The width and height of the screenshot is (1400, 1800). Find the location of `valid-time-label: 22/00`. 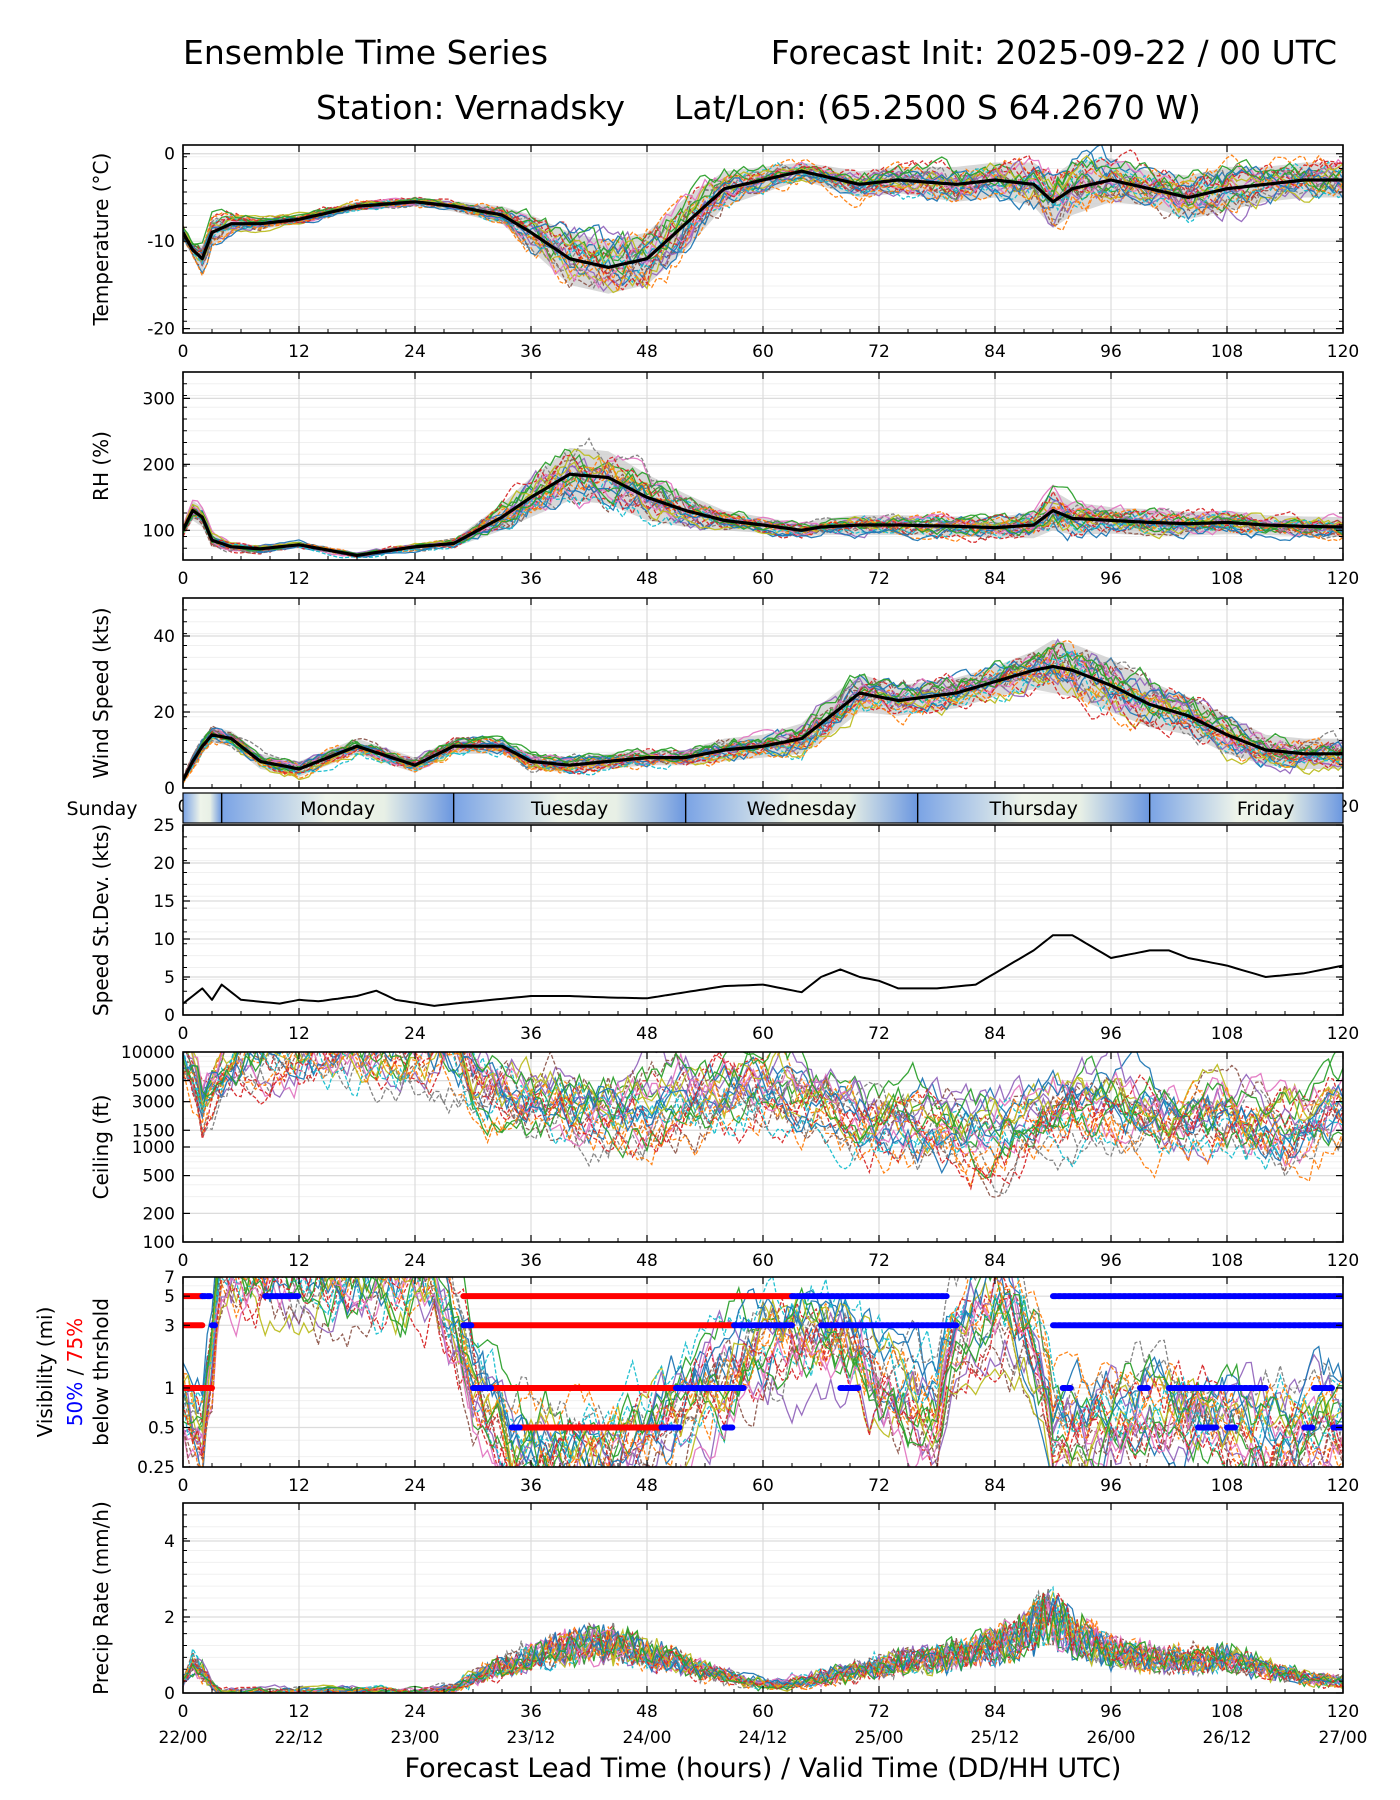

valid-time-label: 22/00 is located at coordinates (183, 1738).